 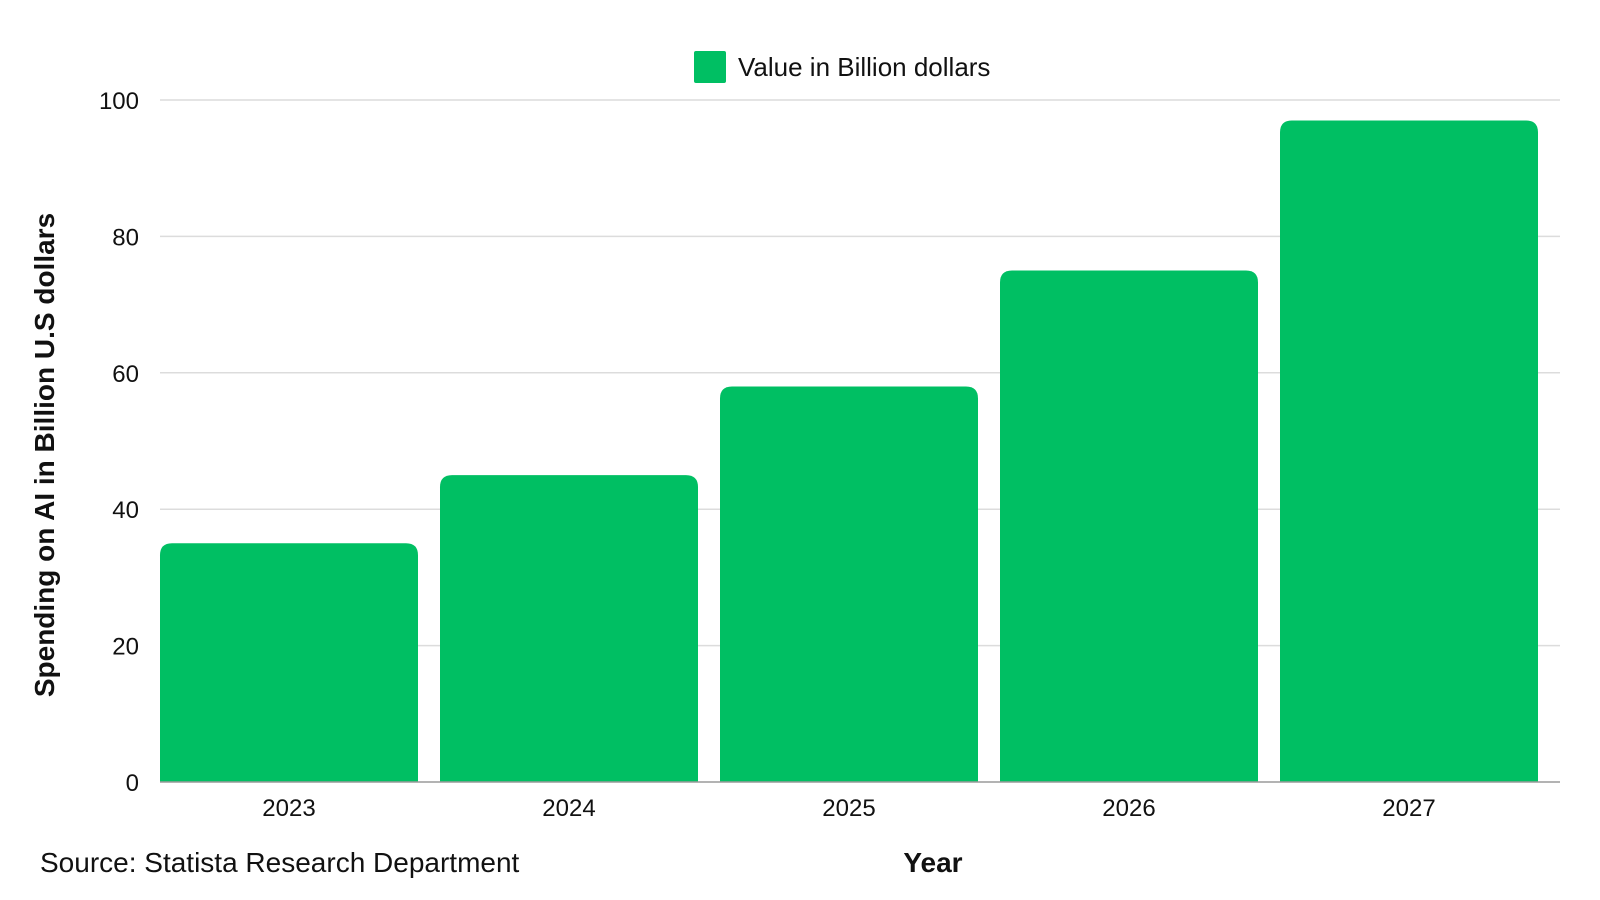 I want to click on legend: Value in Billion dollars, so click(x=842, y=67).